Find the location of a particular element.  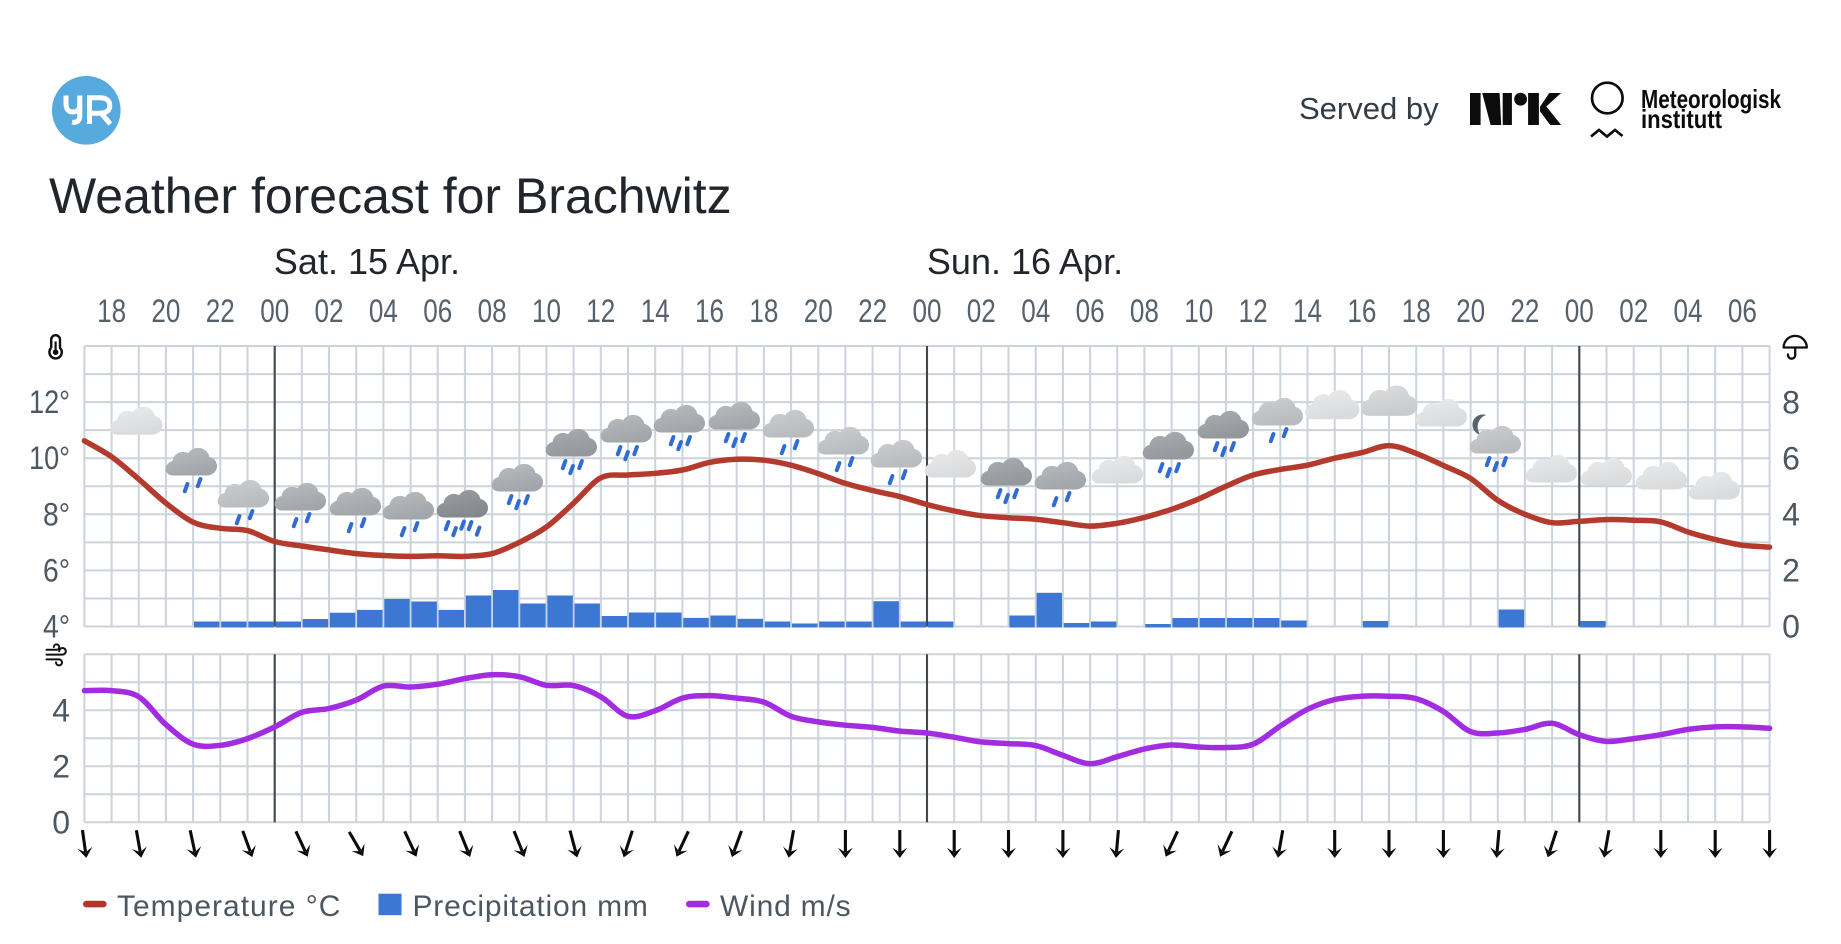

svg-text: Precipitation mm is located at coordinates (531, 906).